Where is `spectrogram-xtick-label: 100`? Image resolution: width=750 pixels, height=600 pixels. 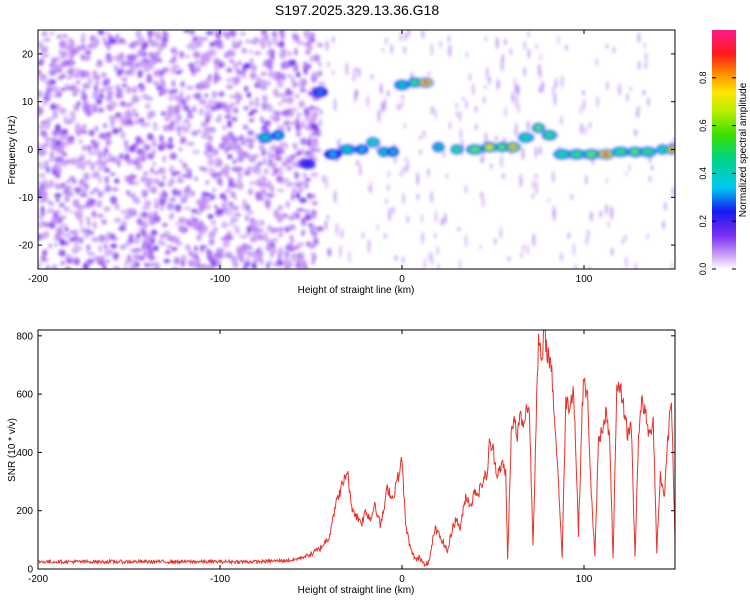
spectrogram-xtick-label: 100 is located at coordinates (584, 279).